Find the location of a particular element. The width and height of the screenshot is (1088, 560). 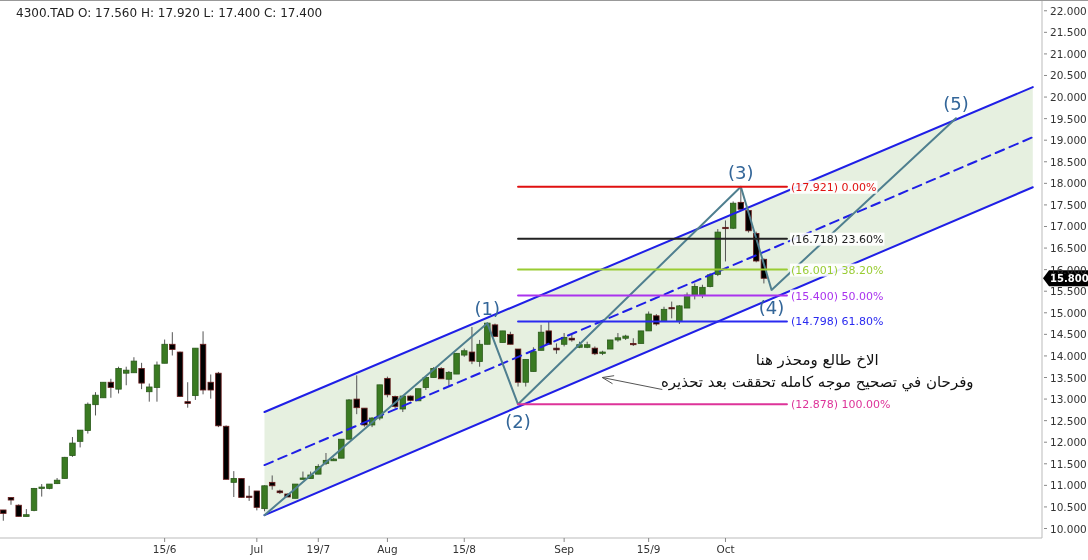

x-tick-label: Oct is located at coordinates (725, 549).